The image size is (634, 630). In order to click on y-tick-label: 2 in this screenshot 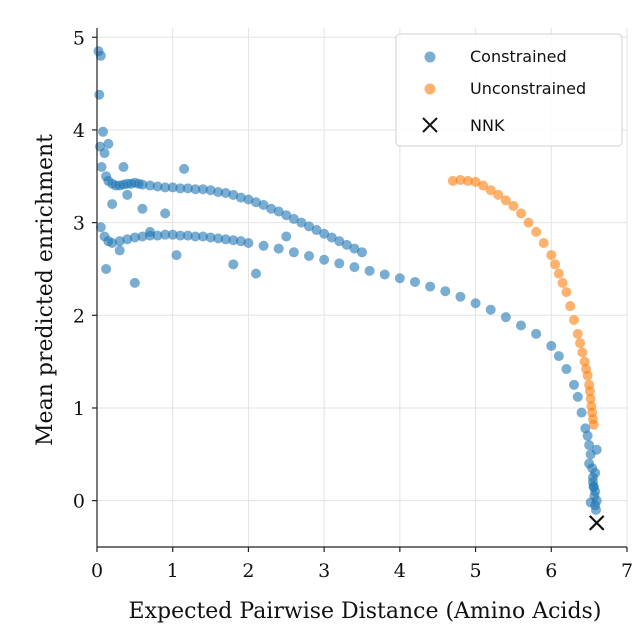, I will do `click(79, 316)`.